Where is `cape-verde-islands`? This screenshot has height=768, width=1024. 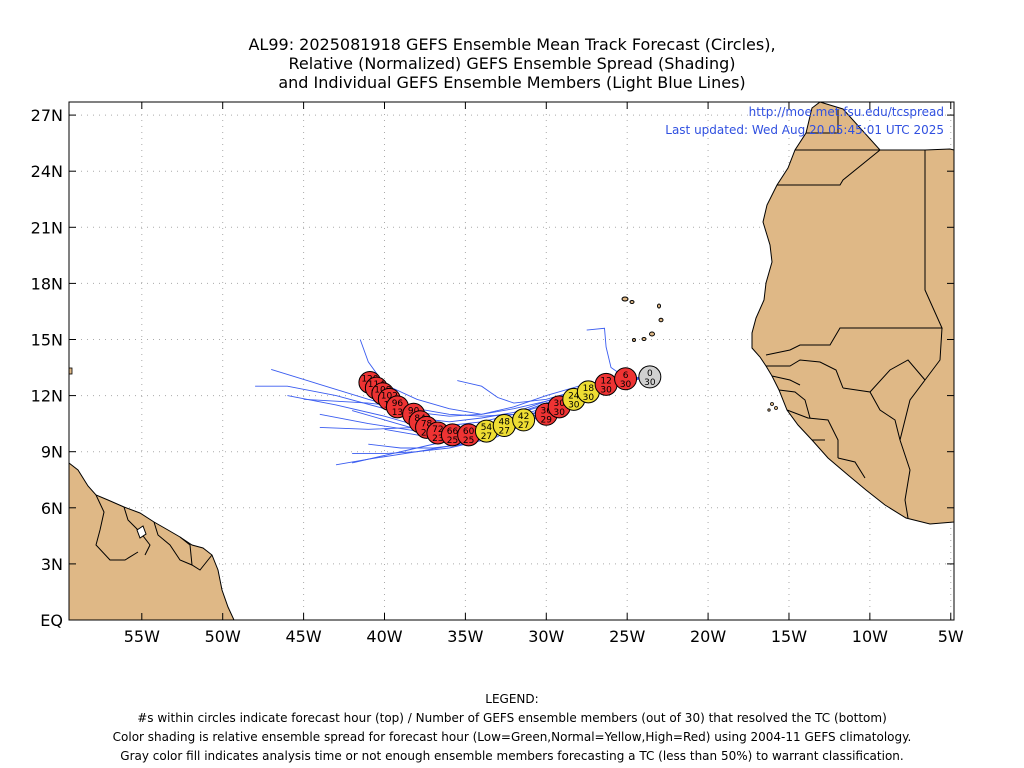 cape-verde-islands is located at coordinates (642, 319).